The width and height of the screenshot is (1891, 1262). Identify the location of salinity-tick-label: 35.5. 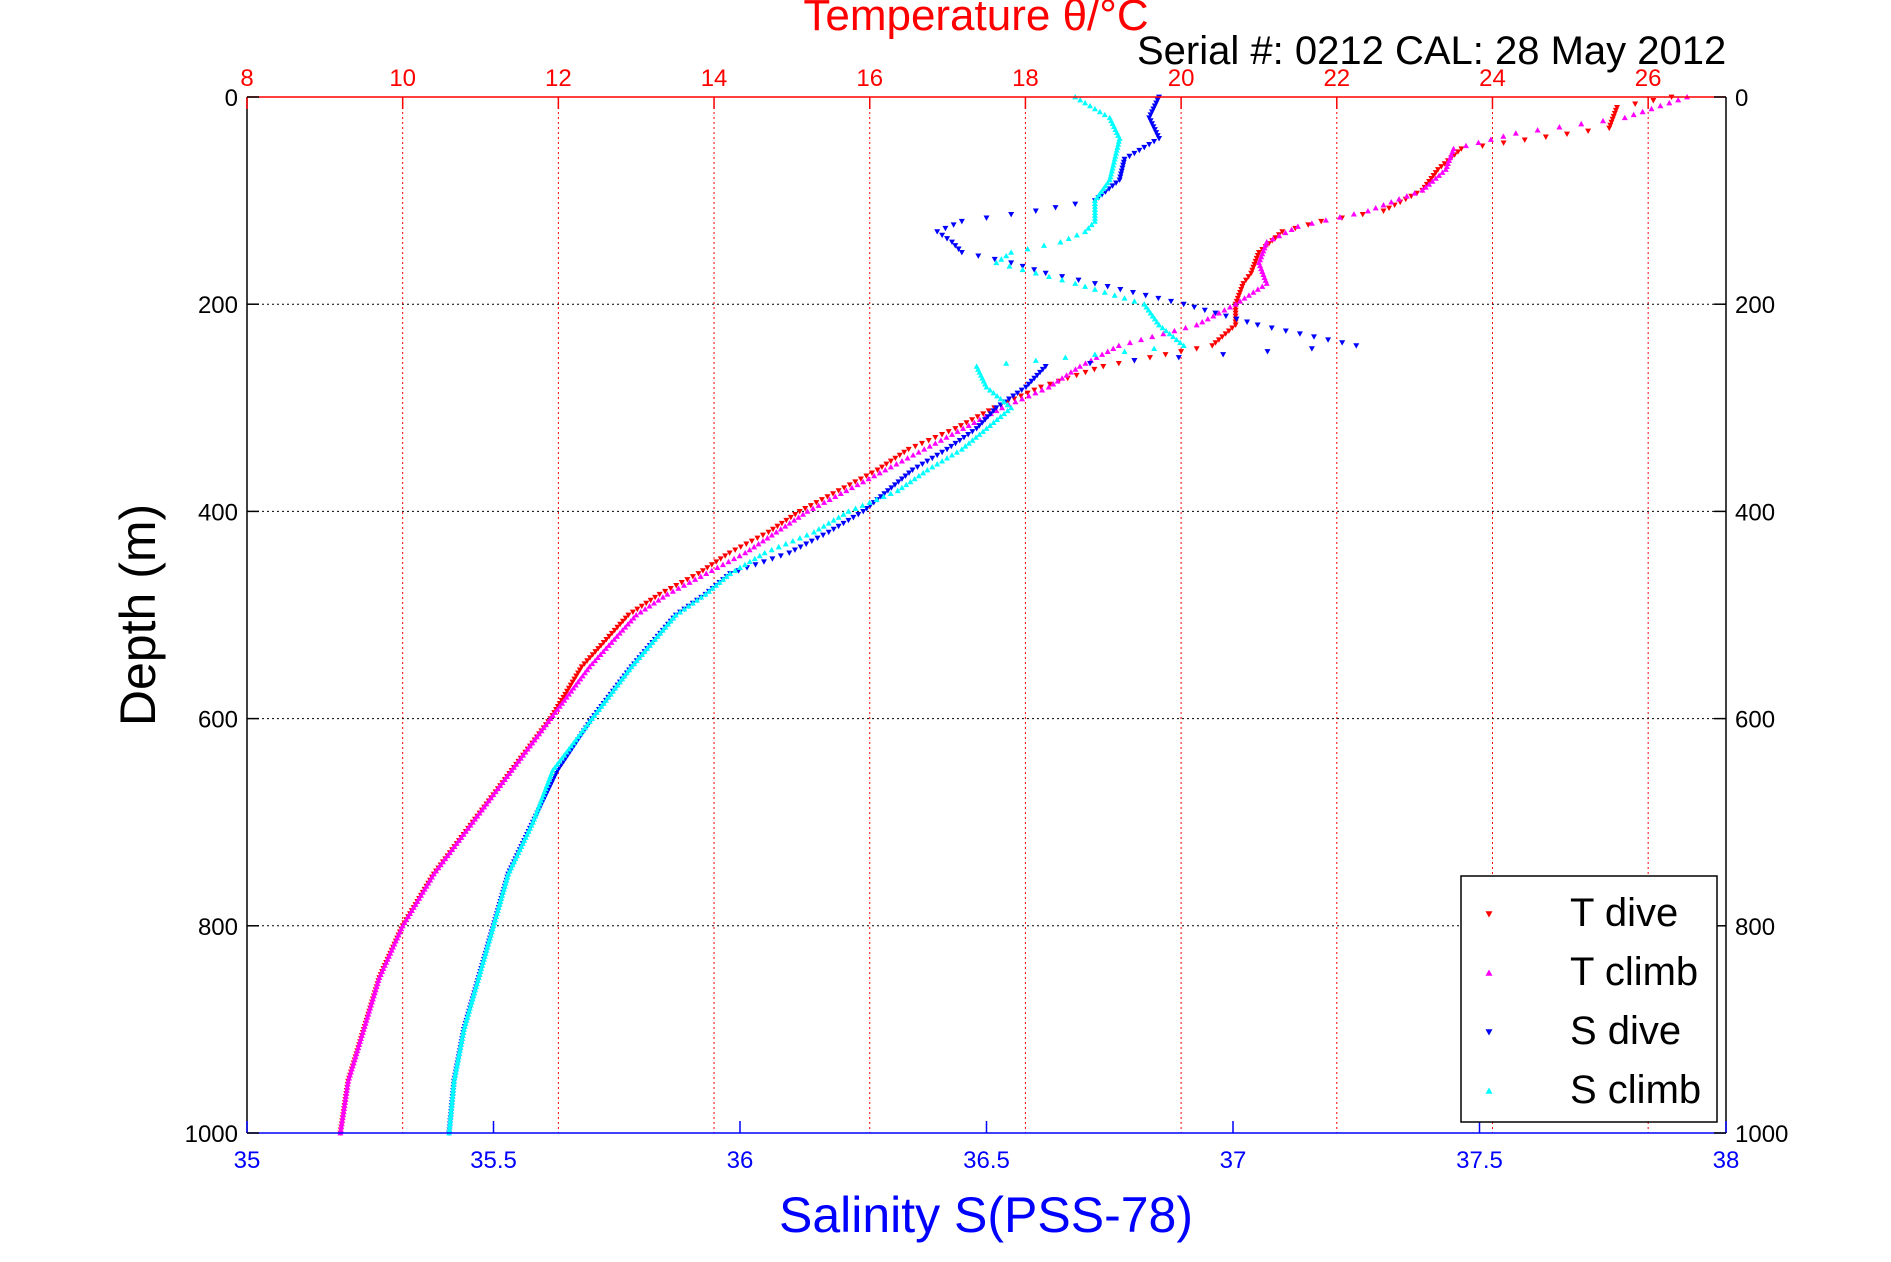
(493, 1160).